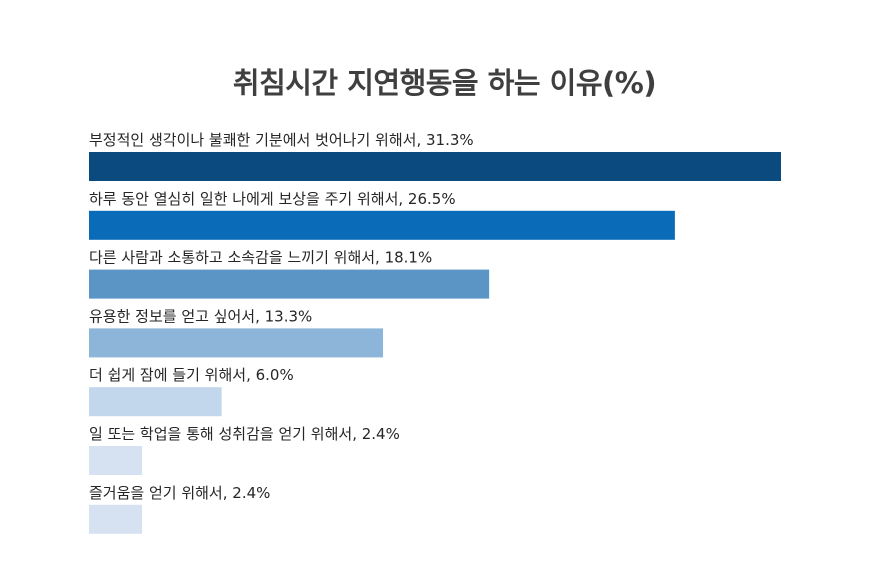 The image size is (889, 584). What do you see at coordinates (260, 258) in the screenshot?
I see `bar-label: 다른 사람과 소통하고 소속감을 느끼기 위해서, 18.1%` at bounding box center [260, 258].